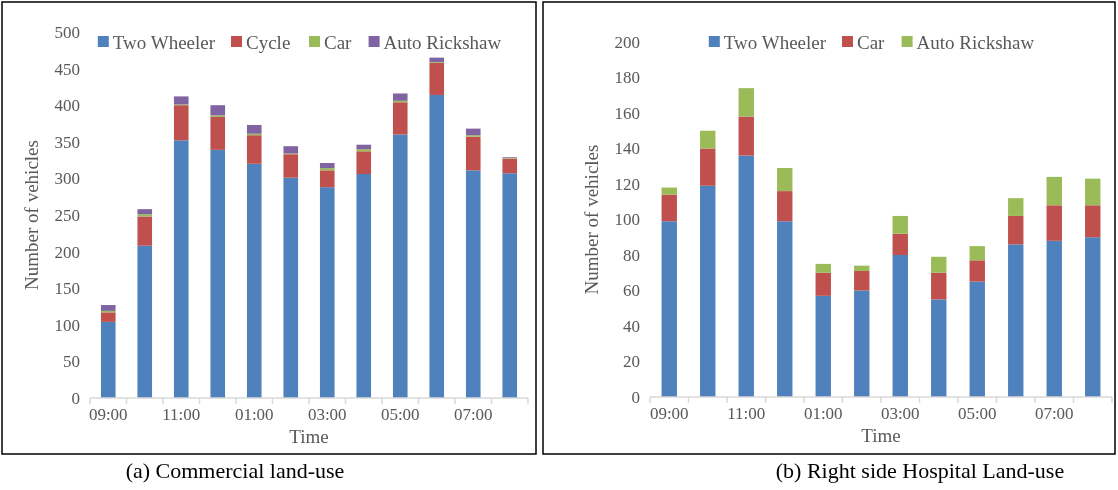 The height and width of the screenshot is (490, 1118). Describe the element at coordinates (67, 289) in the screenshot. I see `y-tick-label: 150` at that location.